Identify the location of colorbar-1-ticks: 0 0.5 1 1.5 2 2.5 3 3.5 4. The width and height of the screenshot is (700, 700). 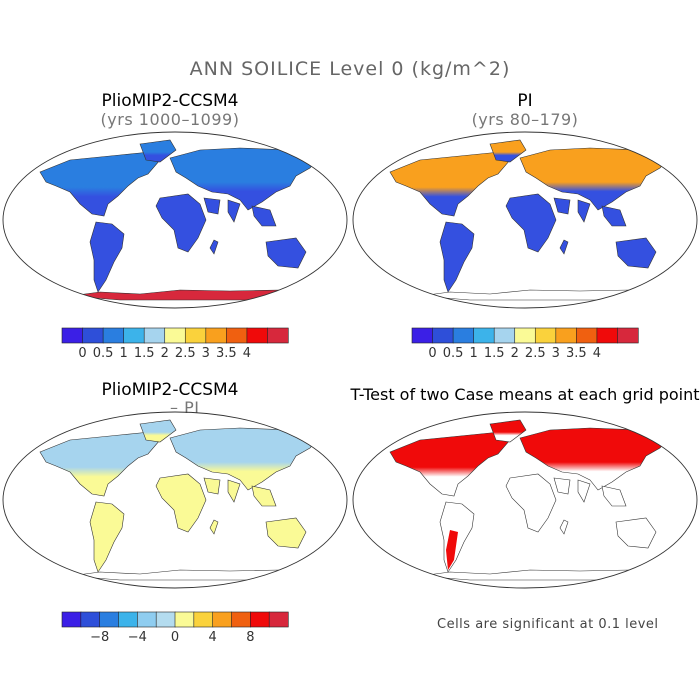
(175, 355).